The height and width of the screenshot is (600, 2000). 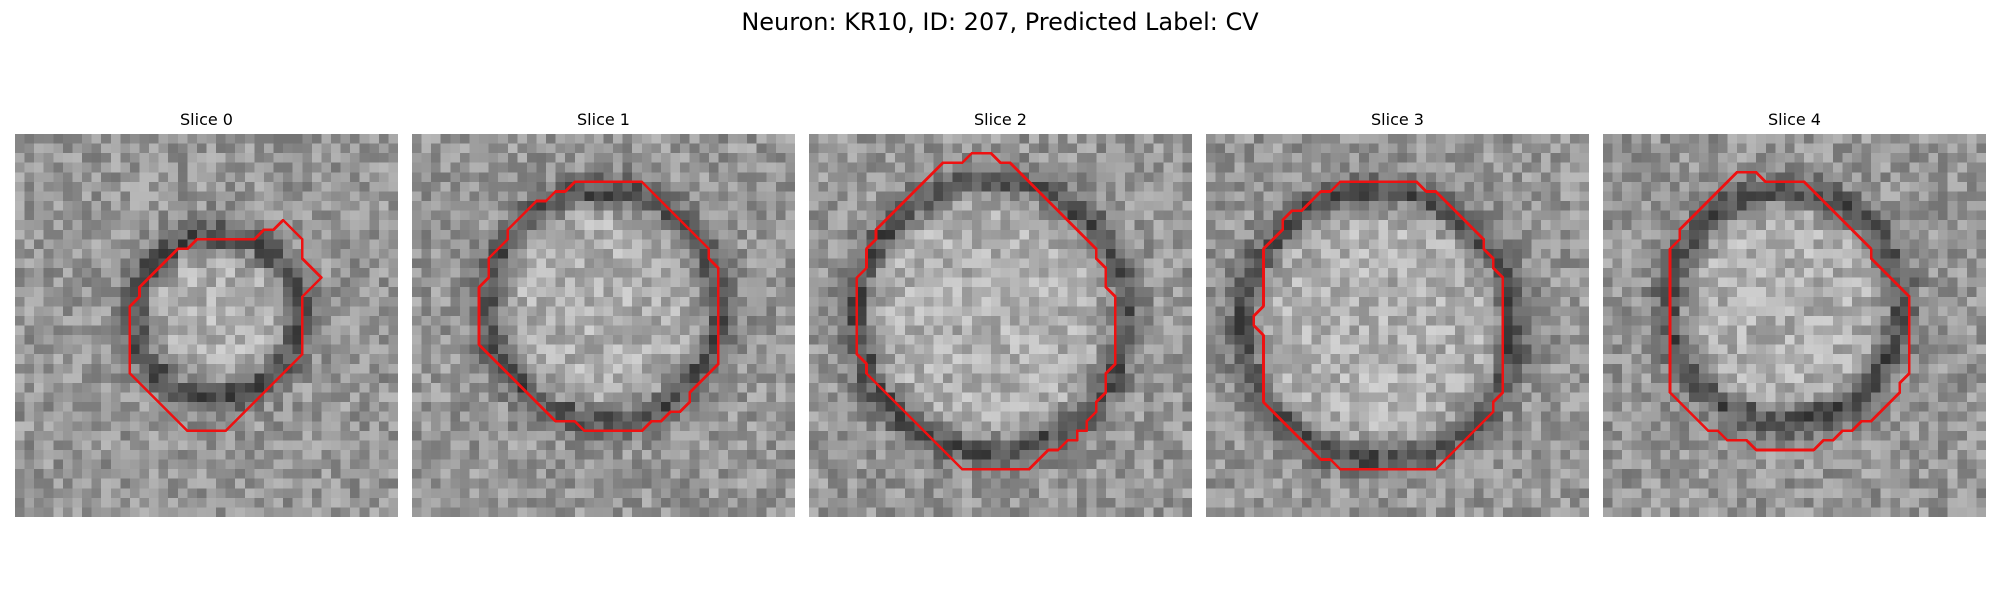 I want to click on slice-1-outline, so click(x=598, y=306).